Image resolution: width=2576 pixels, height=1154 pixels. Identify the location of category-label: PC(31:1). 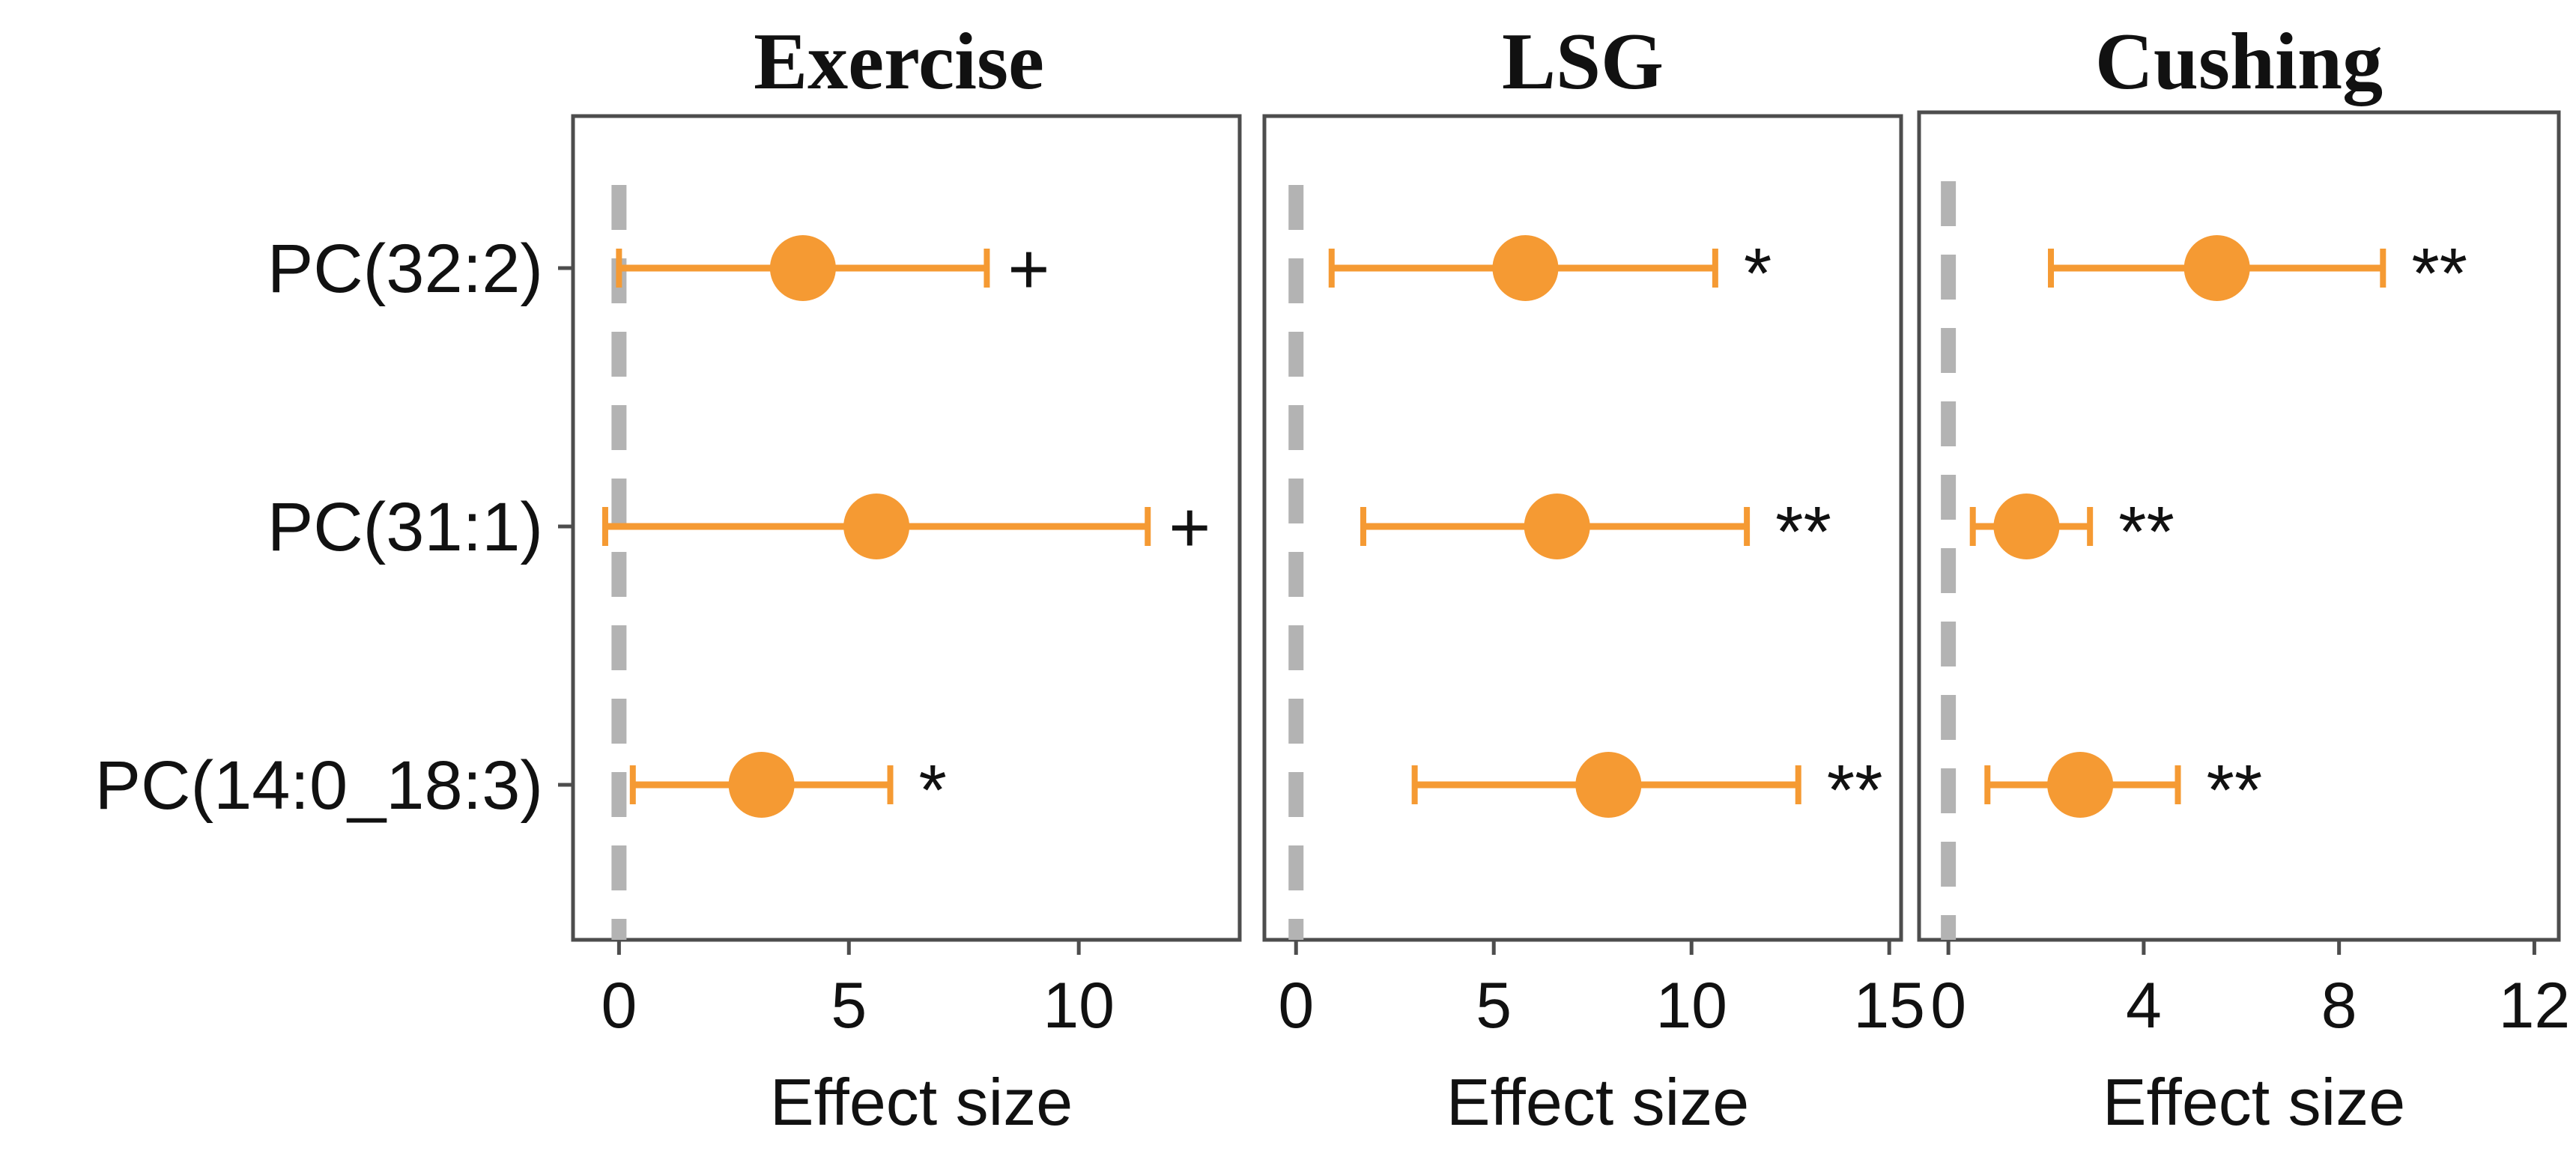
(405, 527).